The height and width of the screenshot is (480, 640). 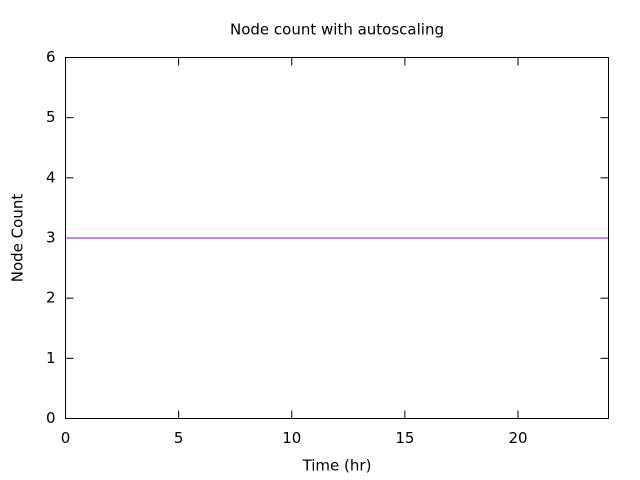 What do you see at coordinates (51, 358) in the screenshot?
I see `y-tick-label: 1` at bounding box center [51, 358].